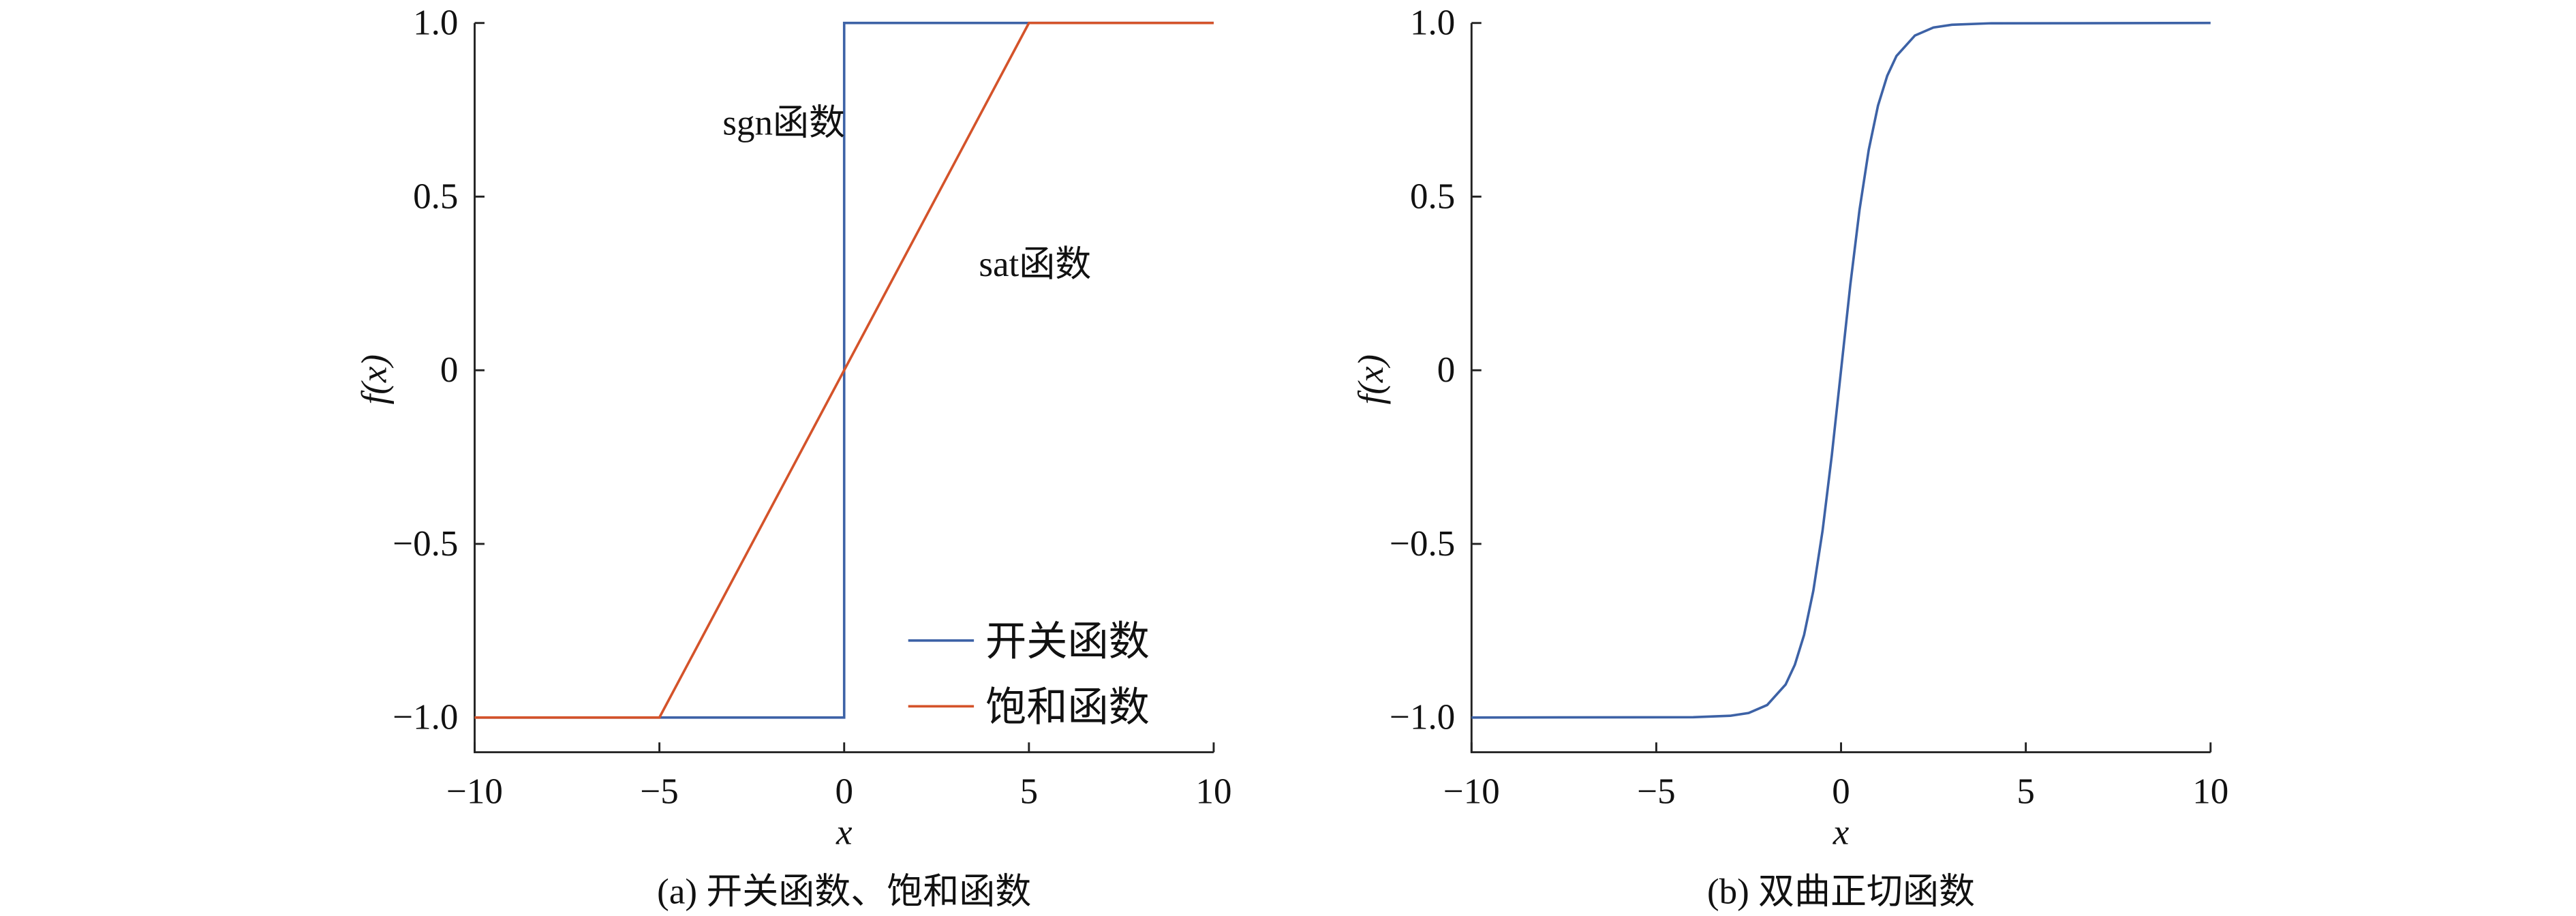 The image size is (2576, 916). I want to click on legend-label: 开关函数, so click(1067, 643).